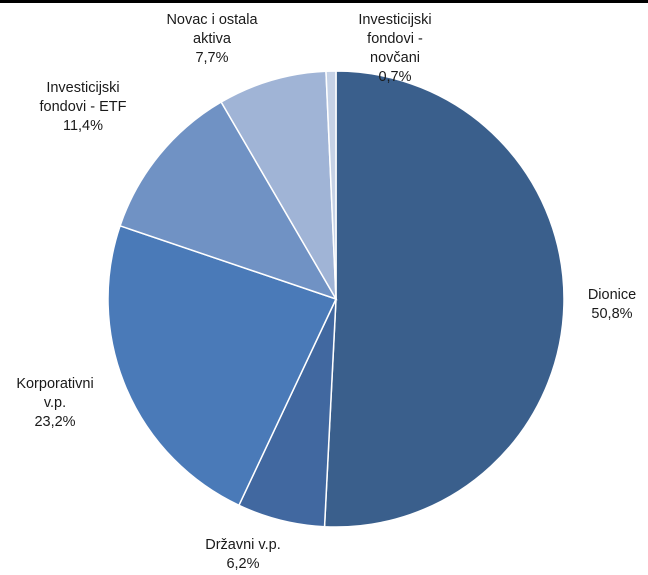 The width and height of the screenshot is (648, 575). I want to click on slice-label: Investicijski fondovi - novčani 0,7%, so click(394, 49).